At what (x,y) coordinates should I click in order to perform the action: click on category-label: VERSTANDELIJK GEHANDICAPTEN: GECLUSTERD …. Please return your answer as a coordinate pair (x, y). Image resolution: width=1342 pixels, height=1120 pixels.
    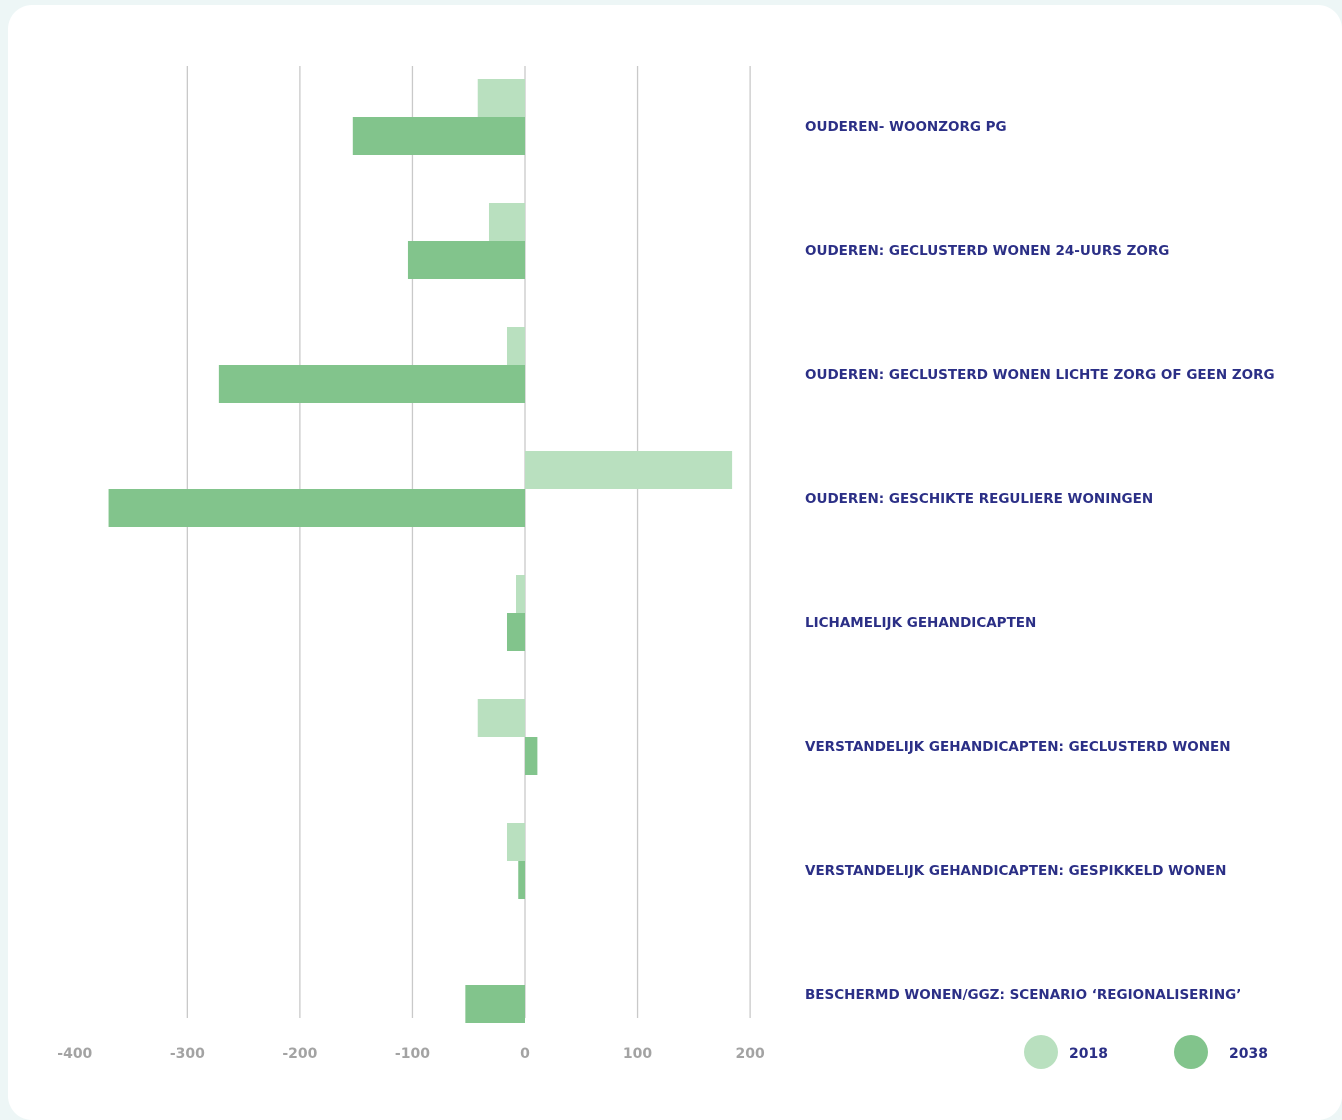
    Looking at the image, I should click on (1018, 747).